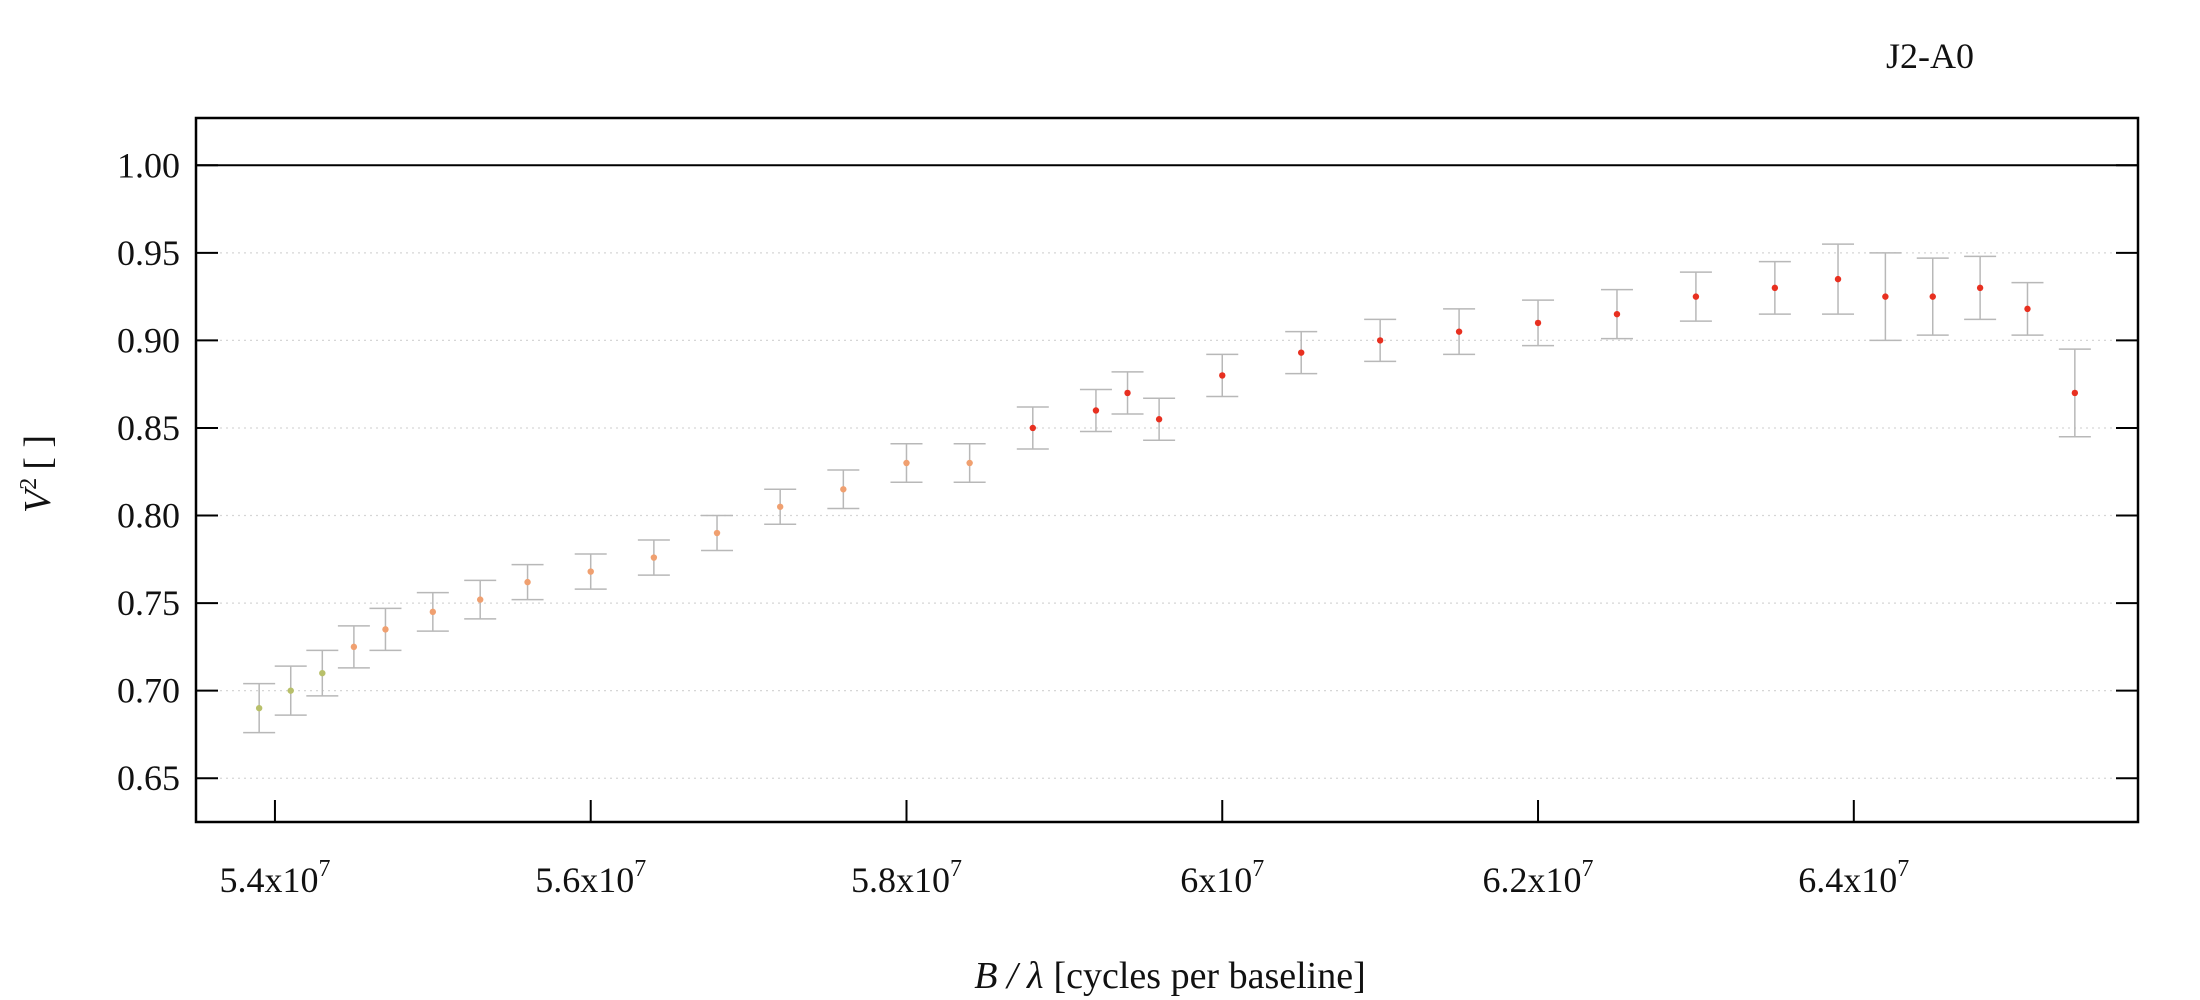  Describe the element at coordinates (1008, 976) in the screenshot. I see `x-axis-label-var: B / λ` at that location.